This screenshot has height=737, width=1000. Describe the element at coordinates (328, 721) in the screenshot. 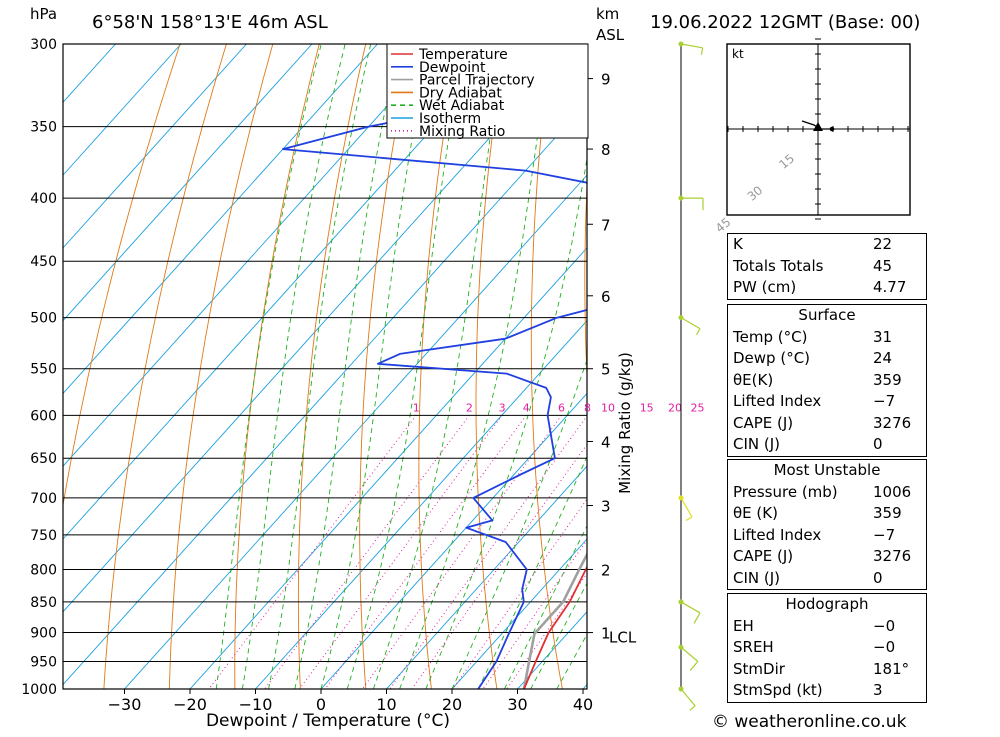

I see `x-axis-label: Dewpoint / Temperature (°C)` at that location.